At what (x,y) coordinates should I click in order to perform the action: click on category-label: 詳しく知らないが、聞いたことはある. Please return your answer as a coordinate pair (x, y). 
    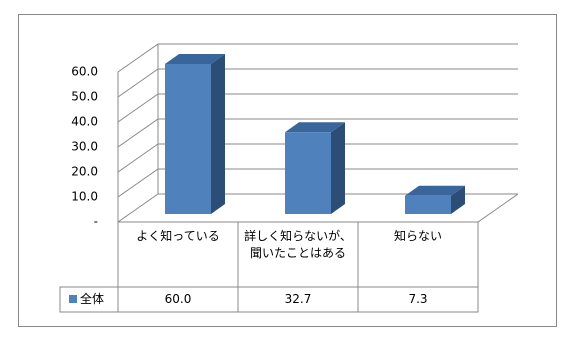
    Looking at the image, I should click on (298, 244).